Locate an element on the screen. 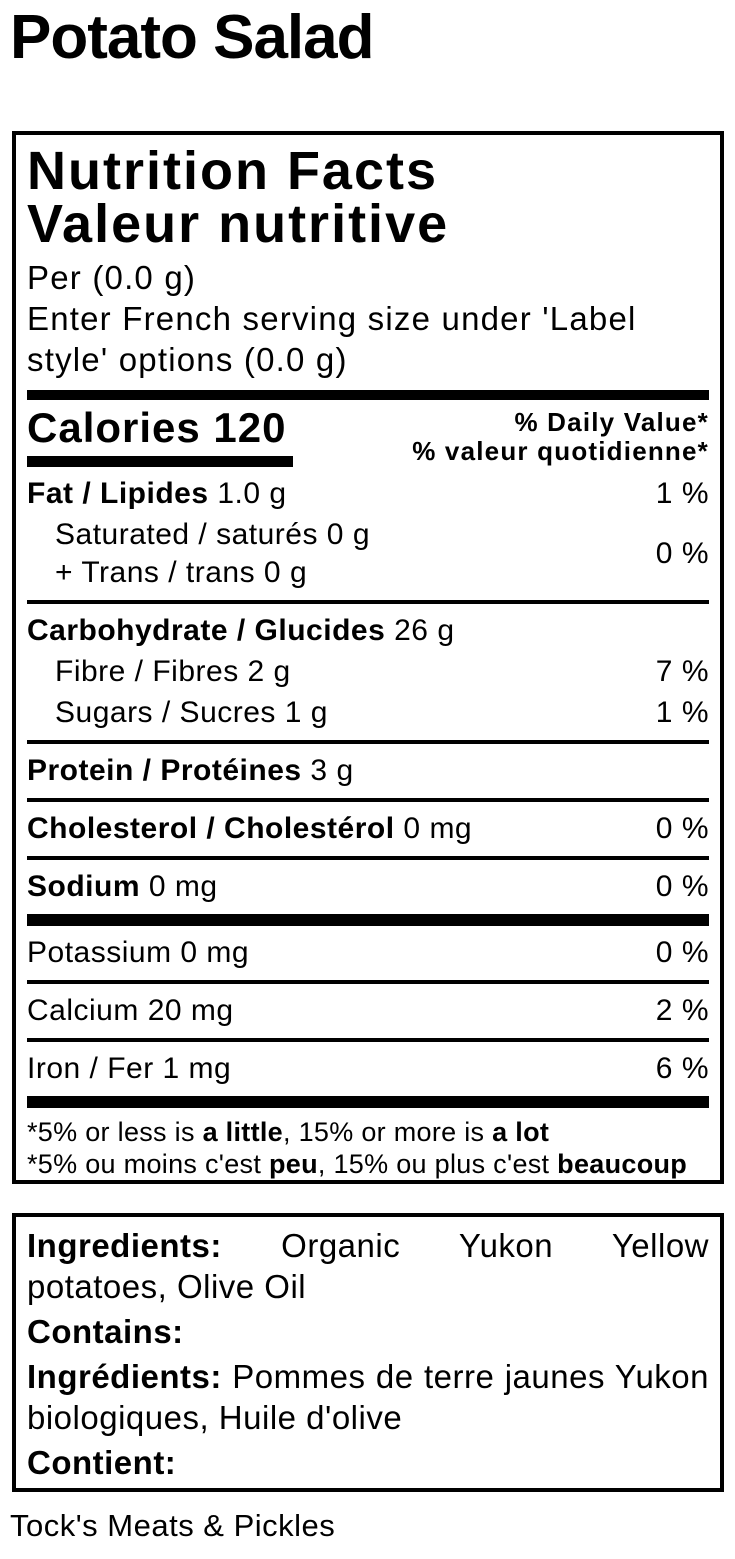 The width and height of the screenshot is (735, 1559). micronutrient-divider-bar is located at coordinates (368, 920).